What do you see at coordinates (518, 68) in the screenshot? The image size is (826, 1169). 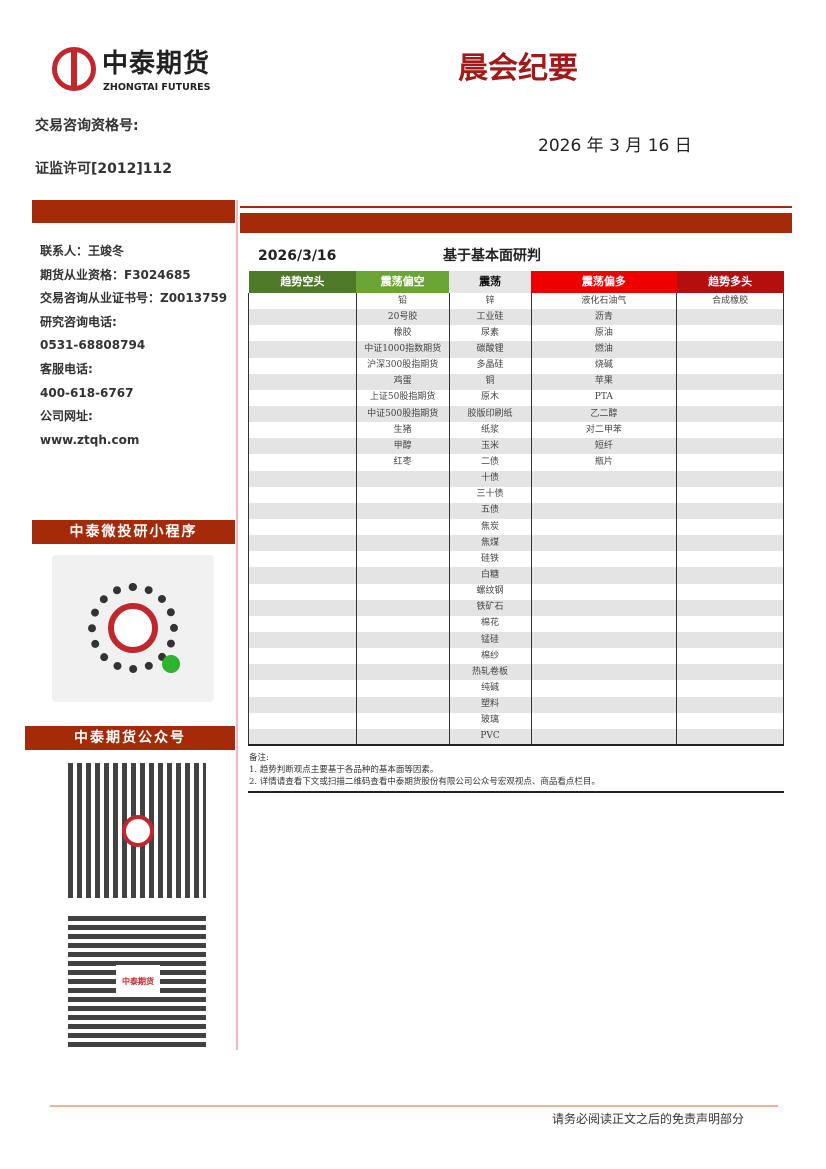 I see `page-title: 晨会纪要` at bounding box center [518, 68].